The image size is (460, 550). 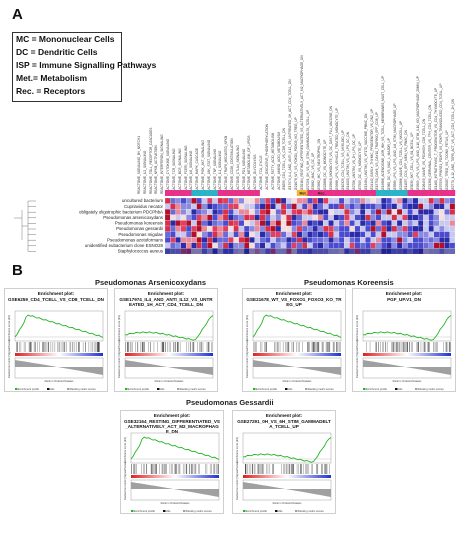 I want to click on gsea-heading: Enrichment plot:, so click(x=166, y=293).